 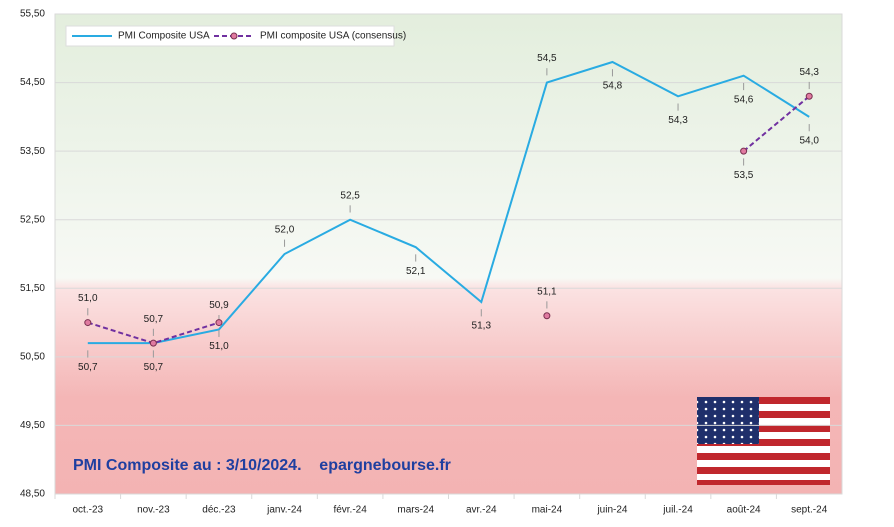 I want to click on y-tick-label: 48,50, so click(x=32, y=494).